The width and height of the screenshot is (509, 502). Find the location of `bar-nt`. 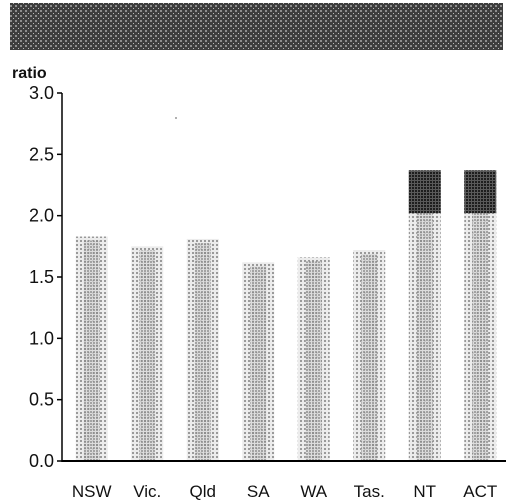

bar-nt is located at coordinates (424, 315).